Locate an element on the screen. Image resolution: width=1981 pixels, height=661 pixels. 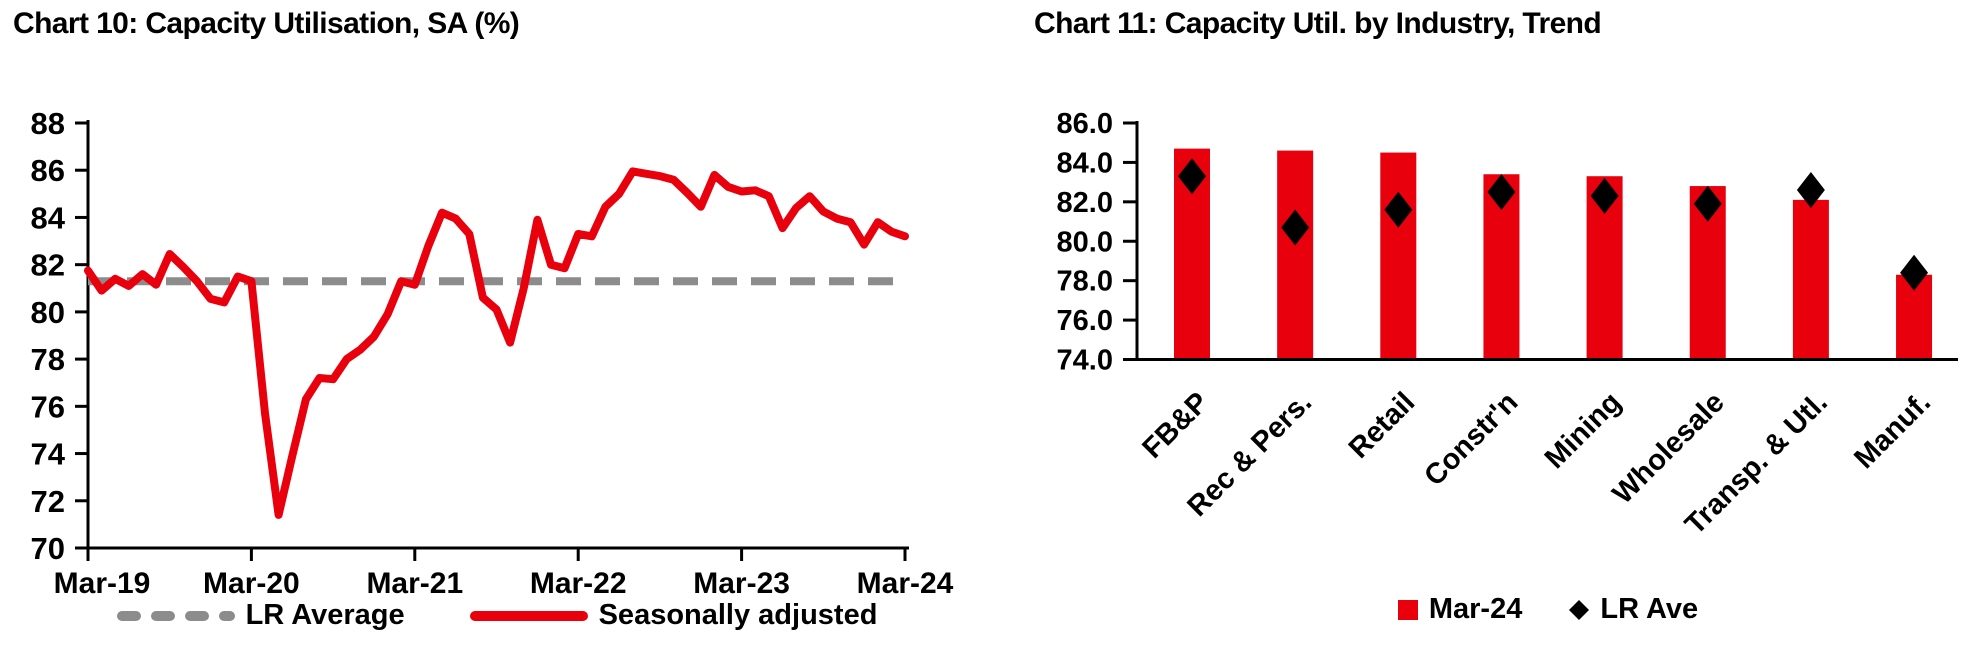
diamond-Constr'n is located at coordinates (1501, 191).